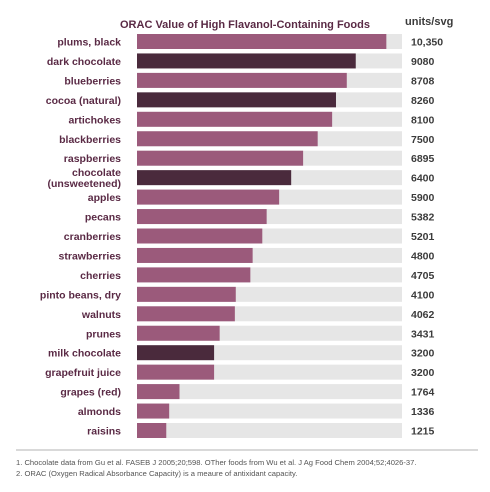 This screenshot has height=492, width=490. What do you see at coordinates (84, 62) in the screenshot?
I see `category-label: dark chocolate` at bounding box center [84, 62].